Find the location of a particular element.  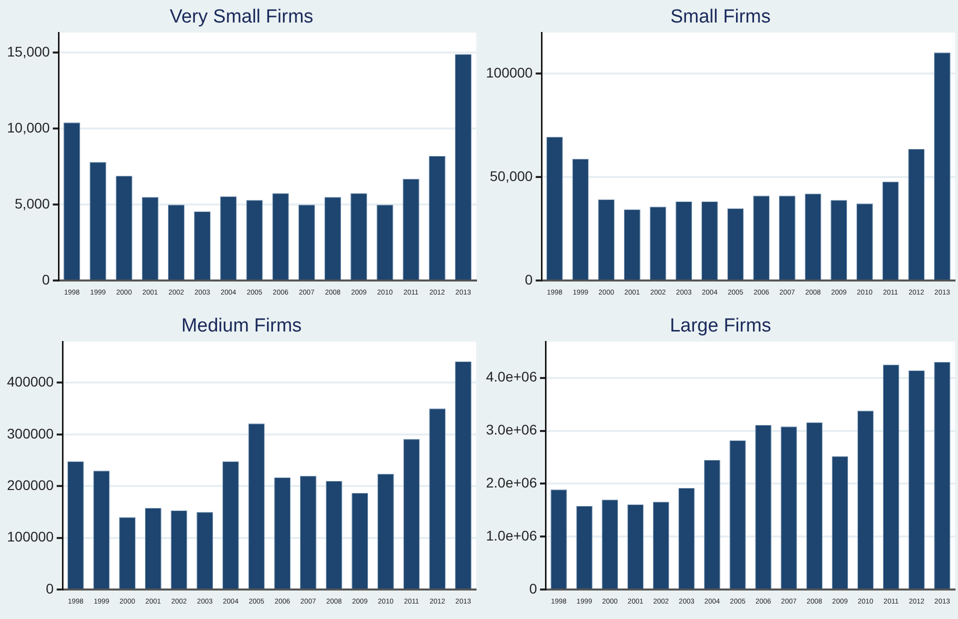

y-tick-label: 4.0e+06 is located at coordinates (512, 376).